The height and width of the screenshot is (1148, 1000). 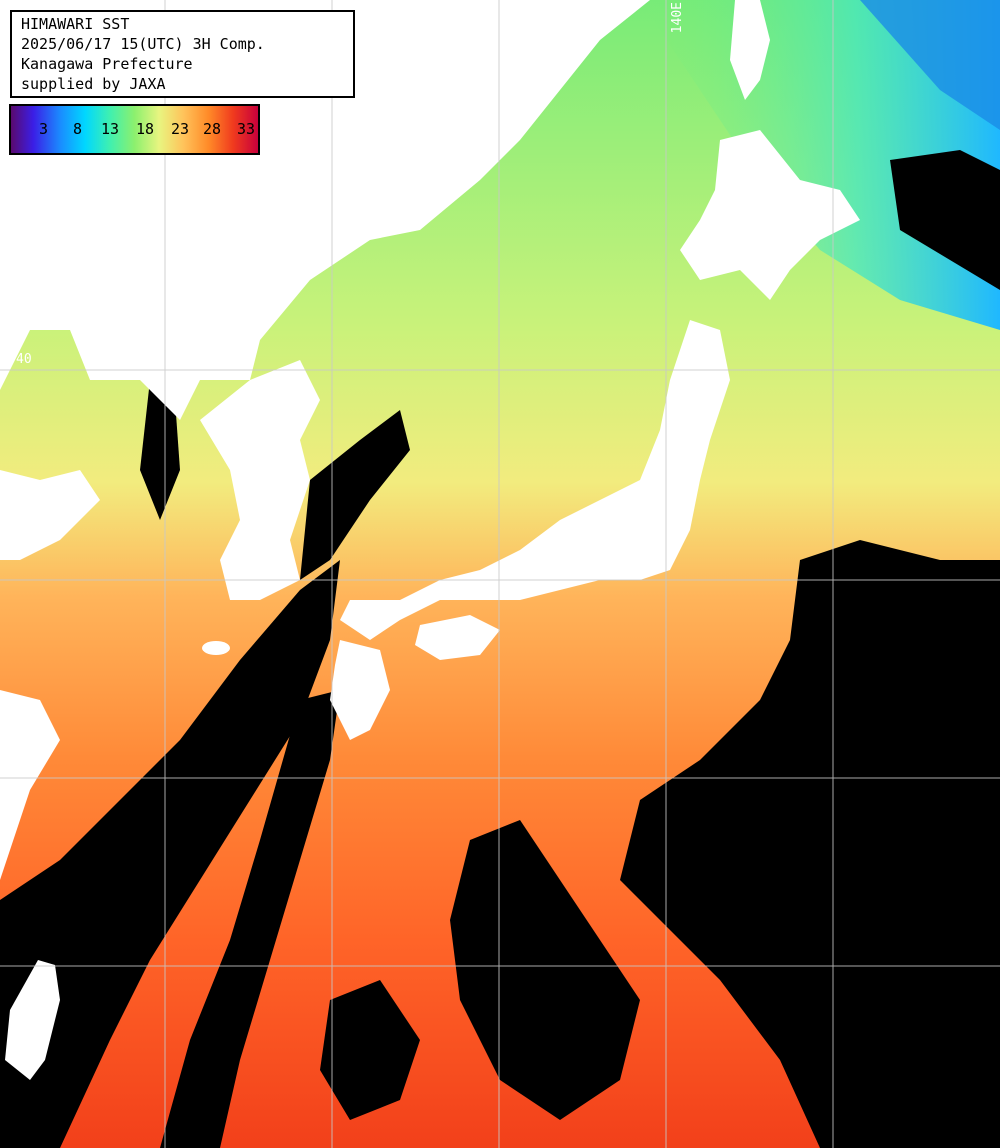 What do you see at coordinates (30, 785) in the screenshot?
I see `land-china-coast` at bounding box center [30, 785].